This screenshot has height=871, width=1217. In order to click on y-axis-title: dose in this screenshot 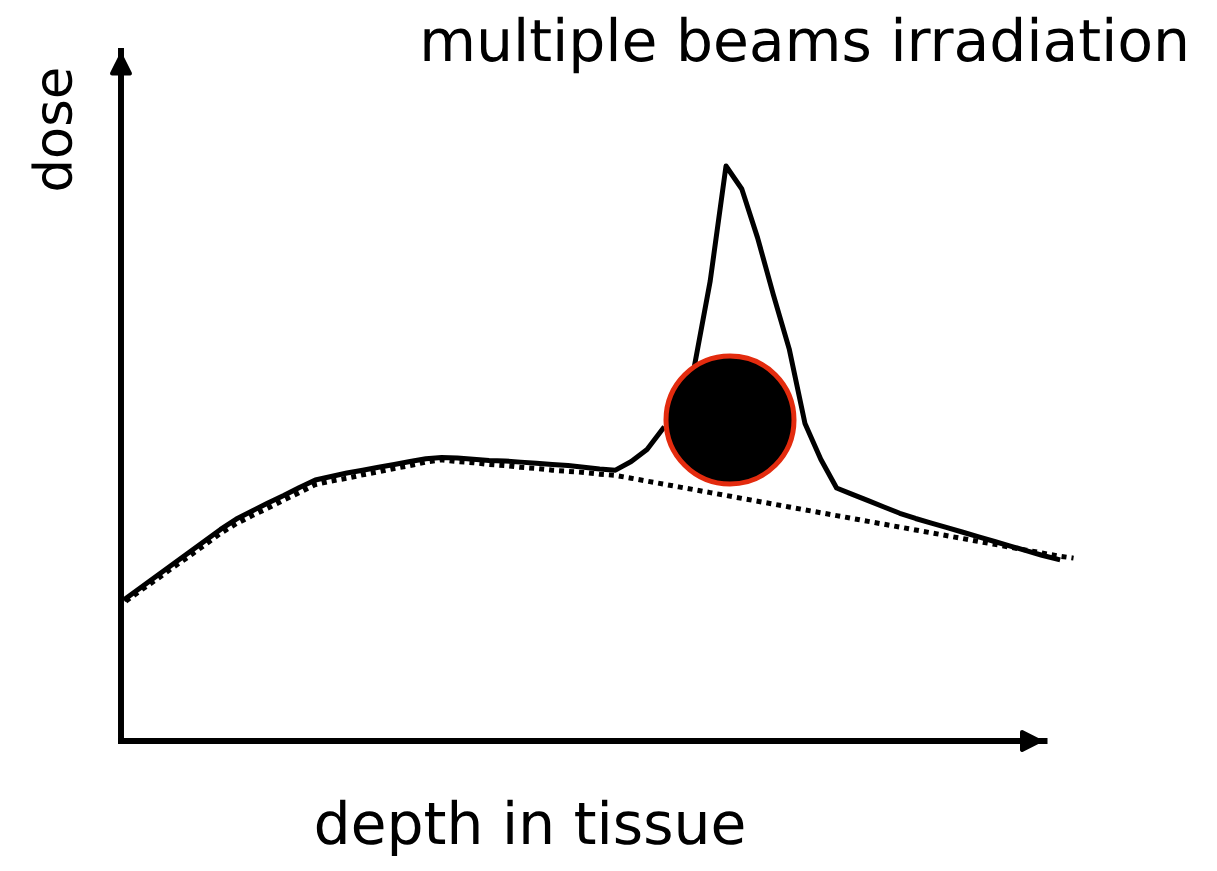, I will do `click(52, 129)`.